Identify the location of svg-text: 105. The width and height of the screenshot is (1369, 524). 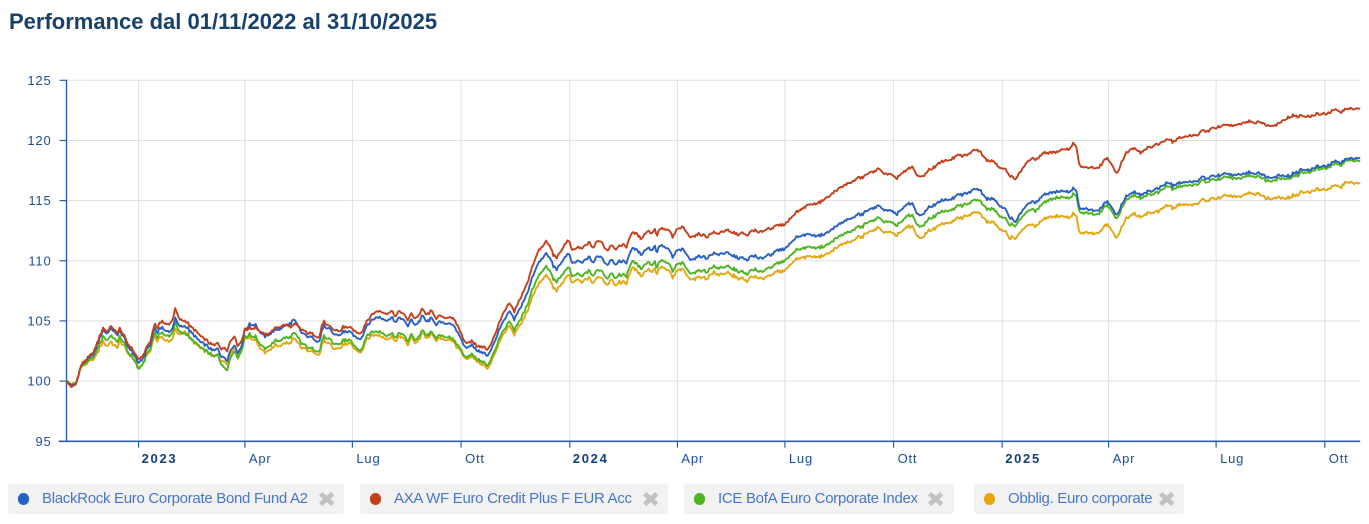
(39, 320).